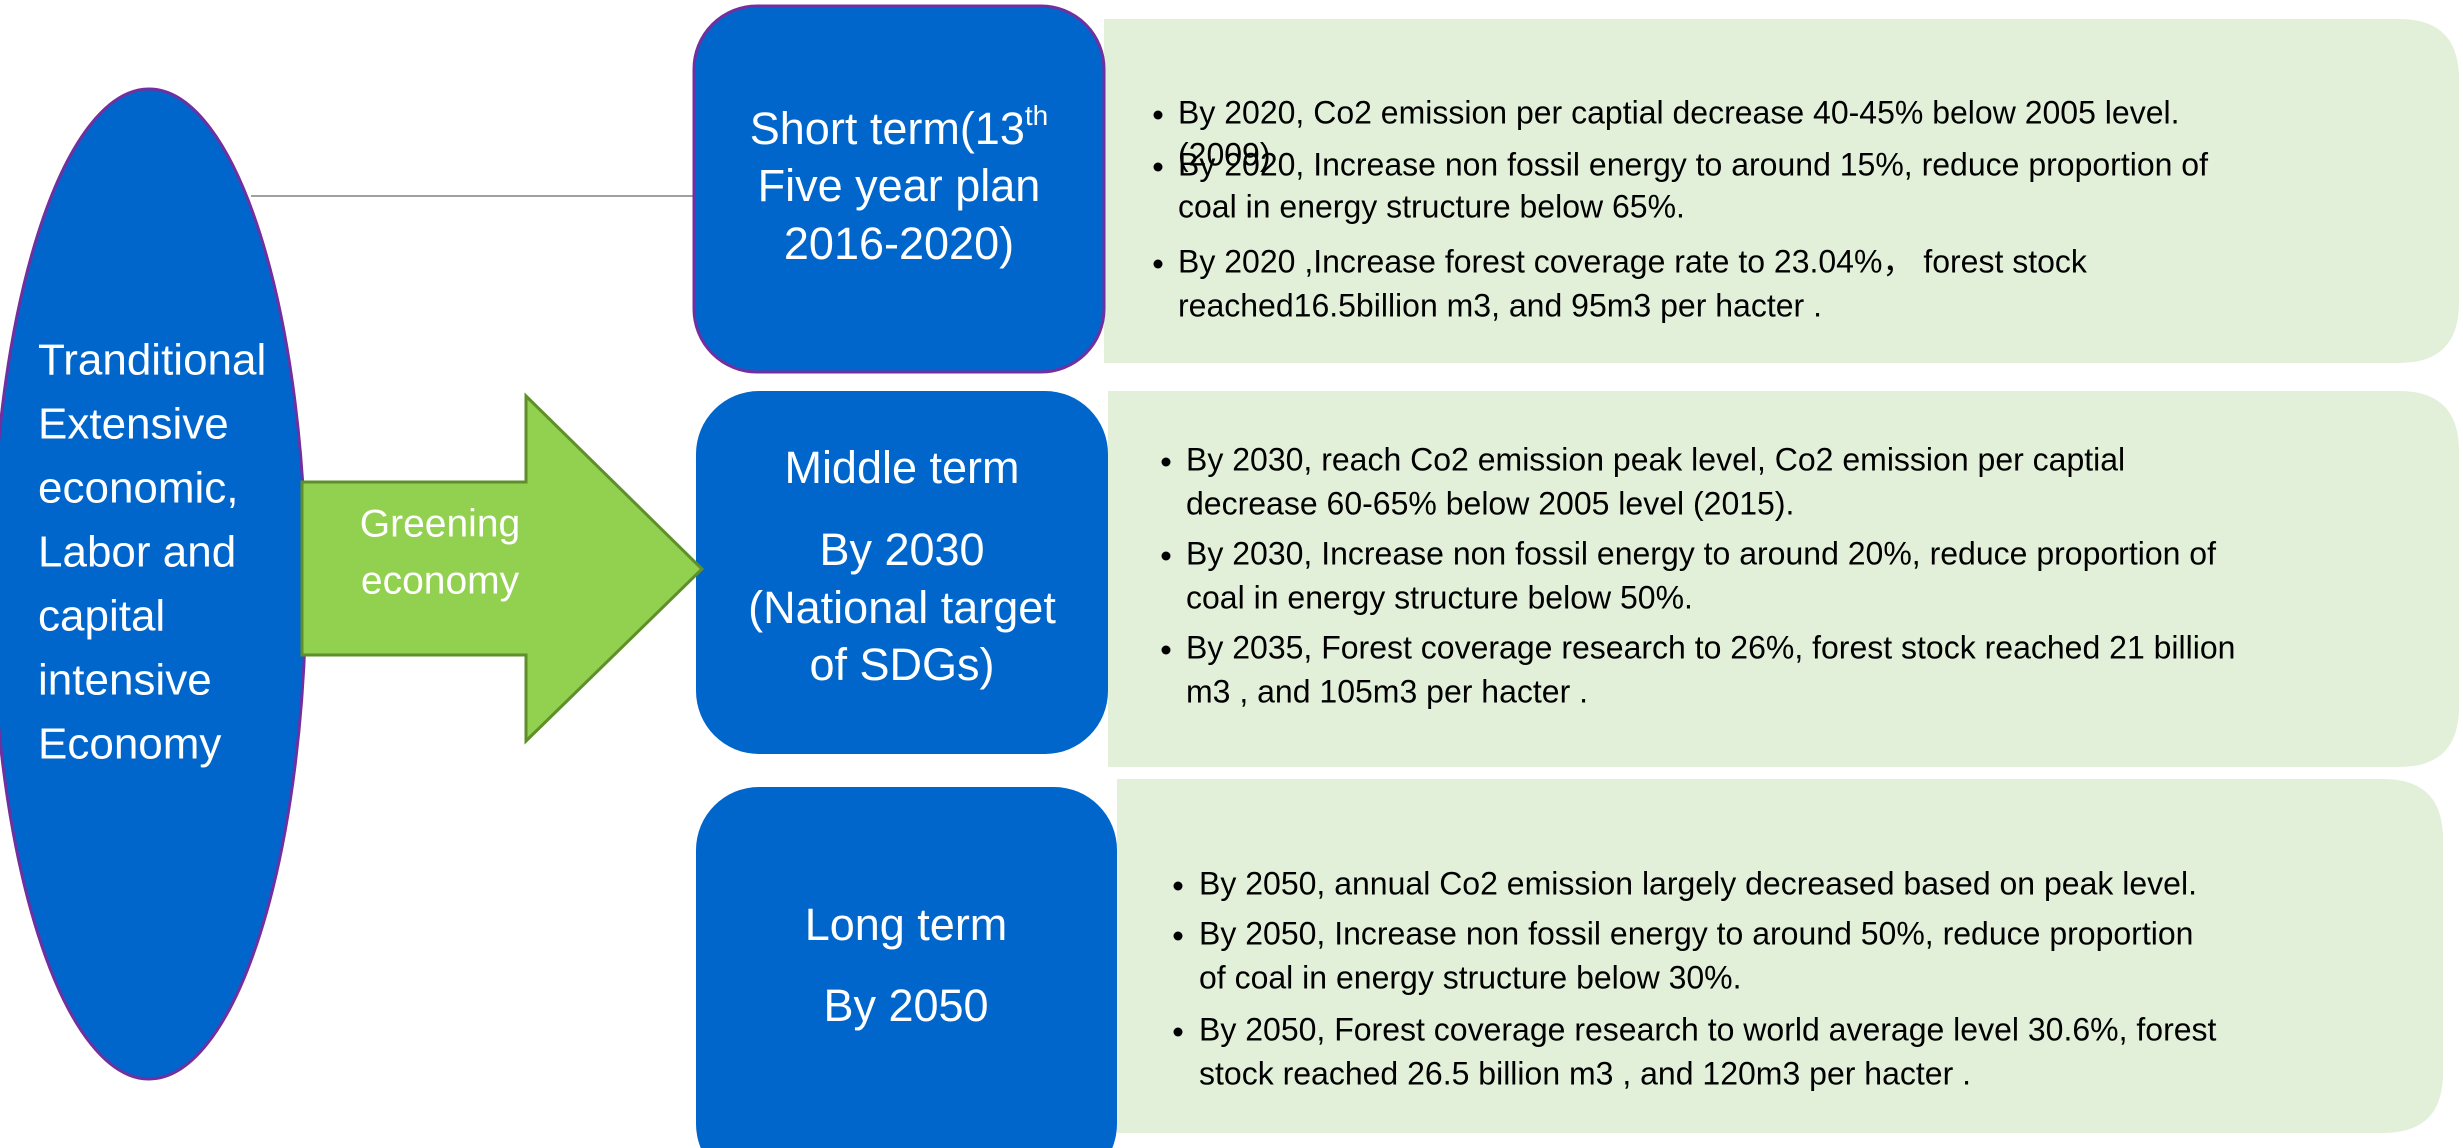 The width and height of the screenshot is (2463, 1148). What do you see at coordinates (887, 128) in the screenshot?
I see `stage-title-text: Short term(13` at bounding box center [887, 128].